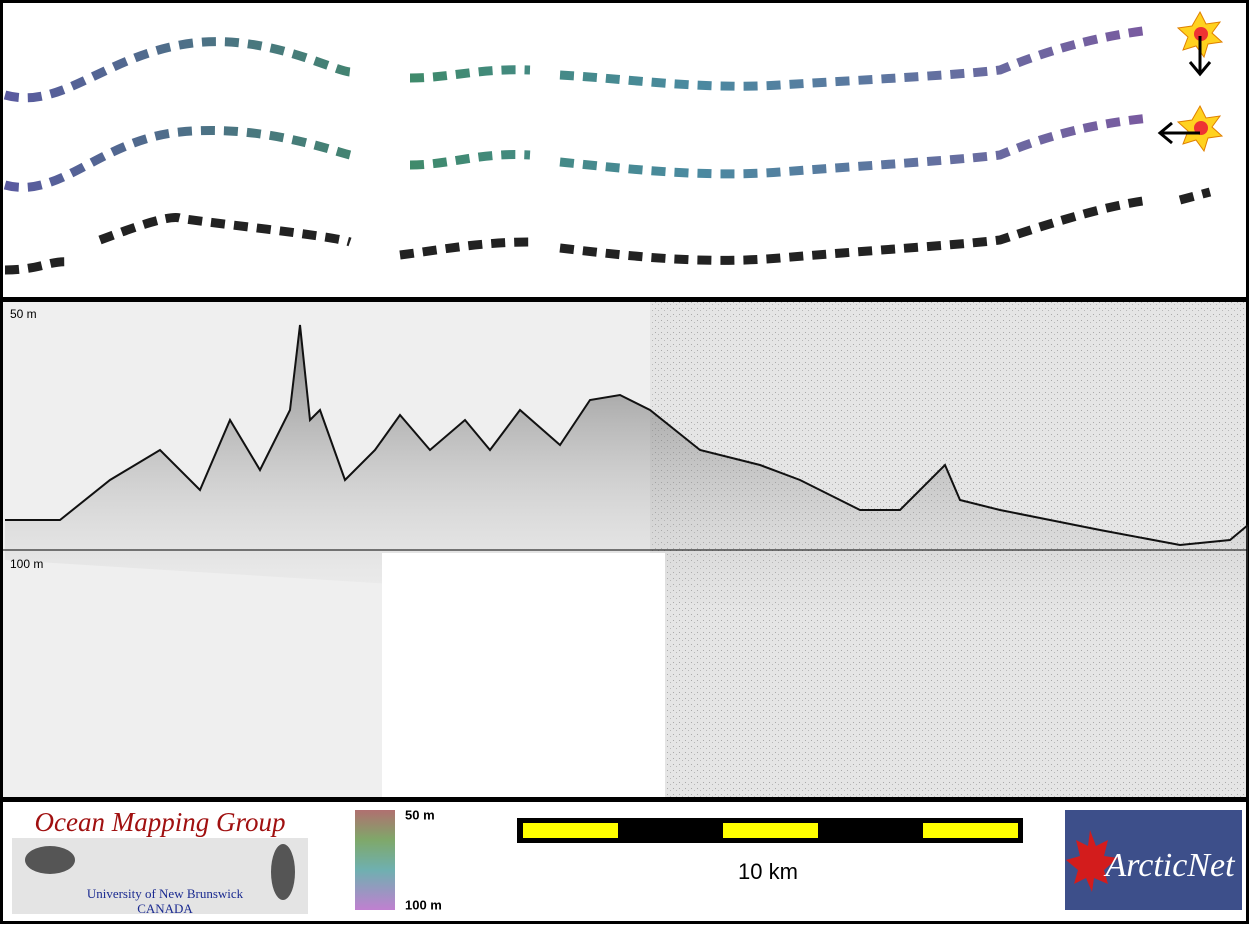 The image size is (1250, 925). What do you see at coordinates (523, 675) in the screenshot?
I see `no-data` at bounding box center [523, 675].